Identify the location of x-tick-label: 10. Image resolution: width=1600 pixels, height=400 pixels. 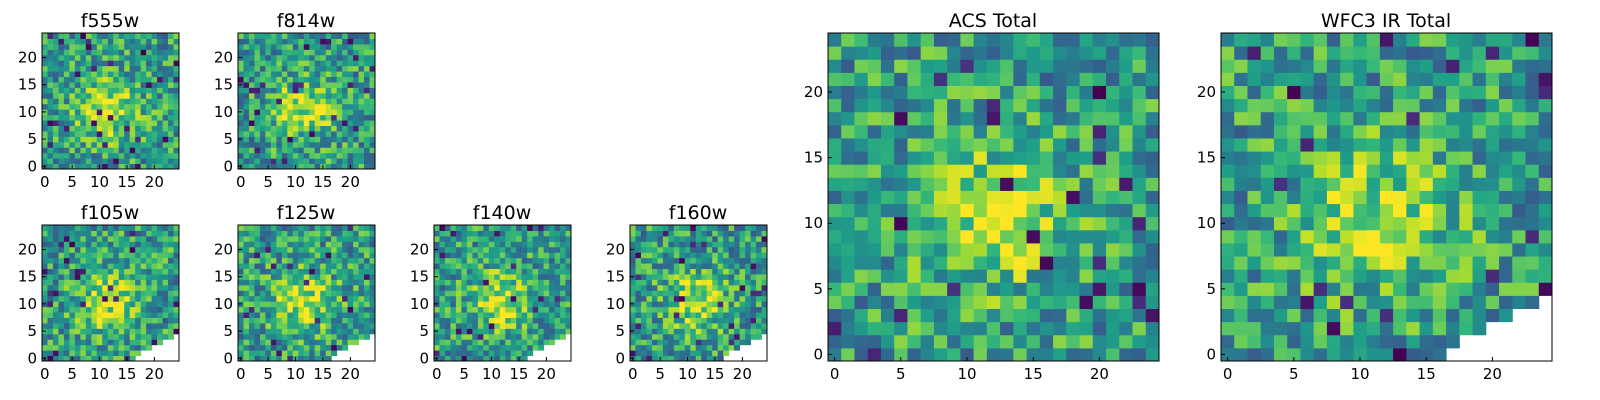
(295, 374).